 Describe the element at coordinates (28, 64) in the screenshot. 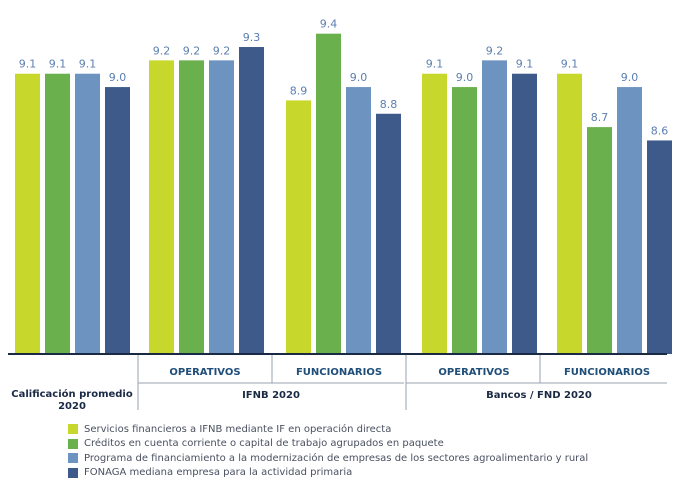

I see `value-label-0-0: 9.1` at that location.